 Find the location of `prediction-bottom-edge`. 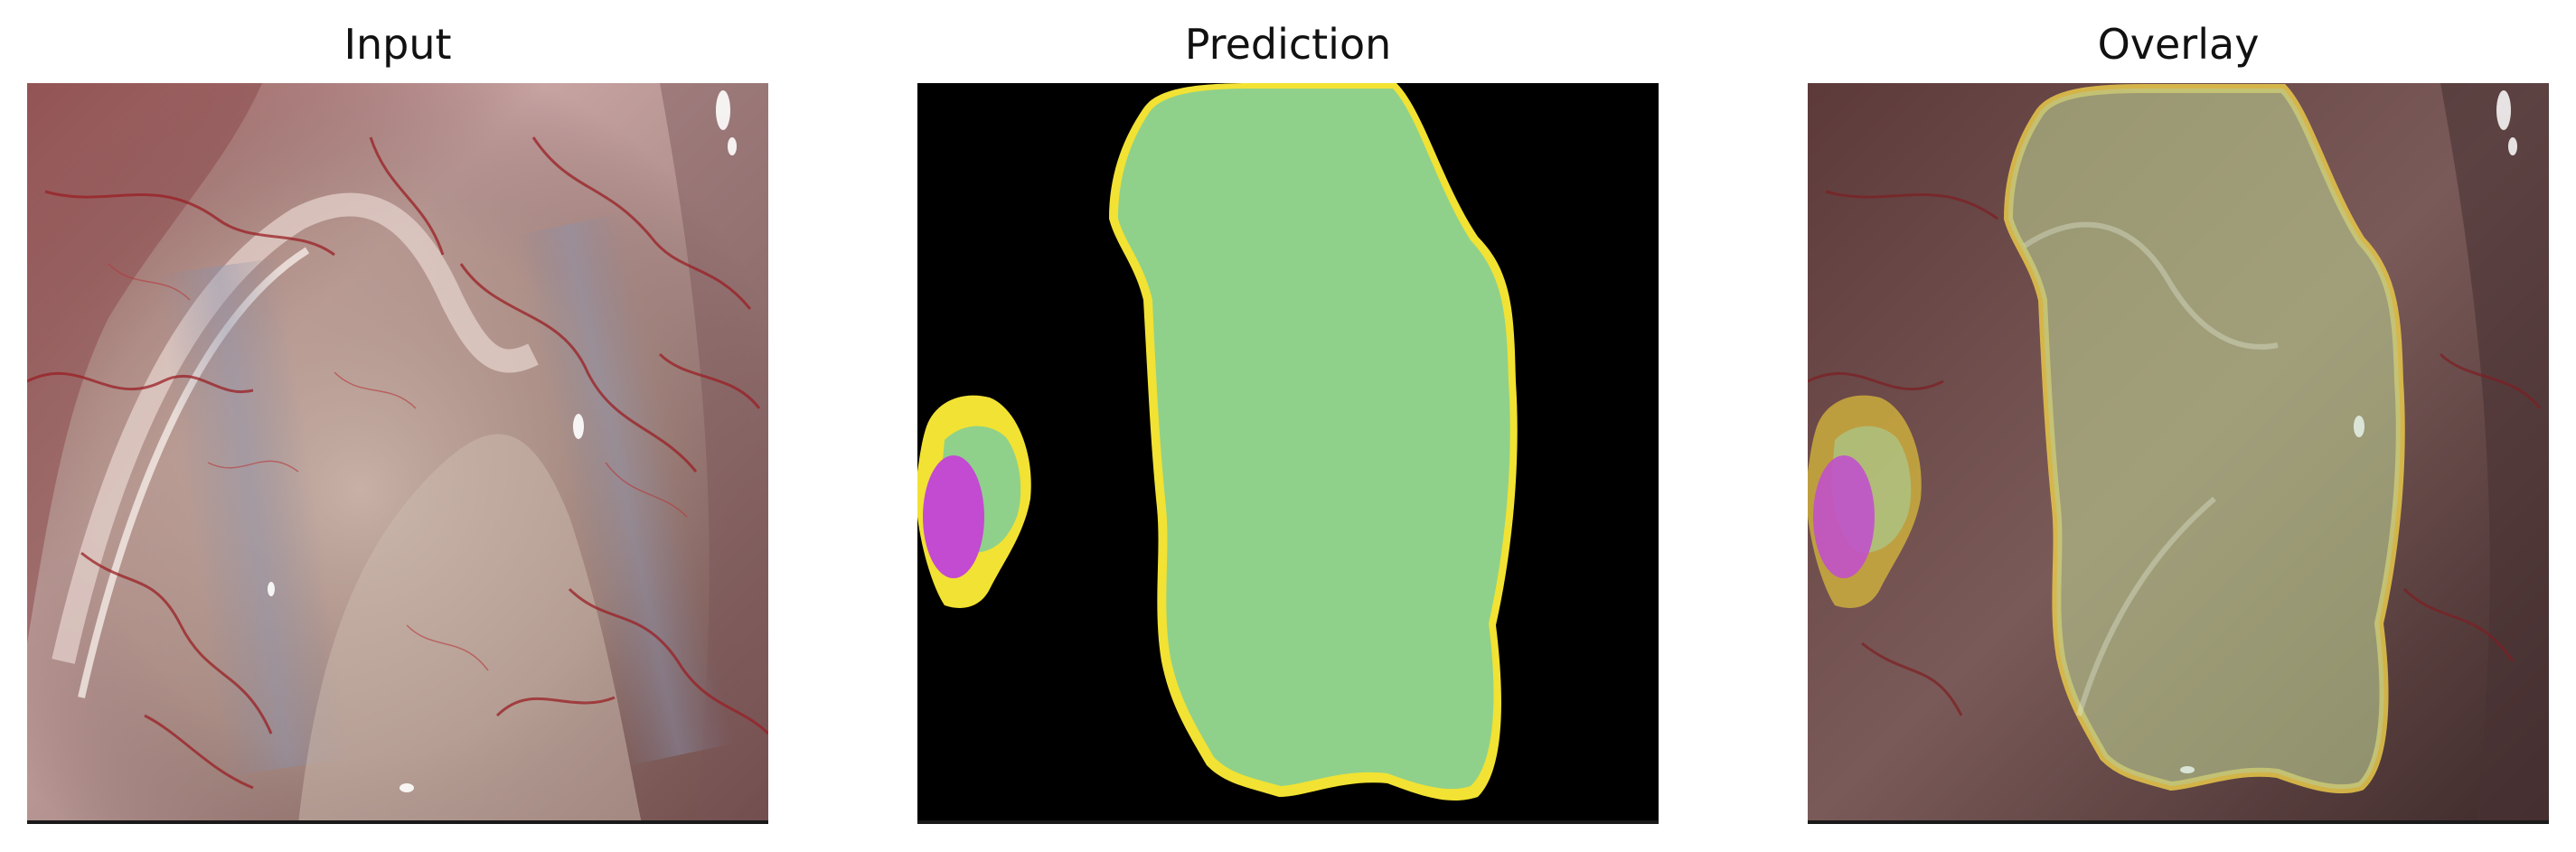

prediction-bottom-edge is located at coordinates (1288, 822).